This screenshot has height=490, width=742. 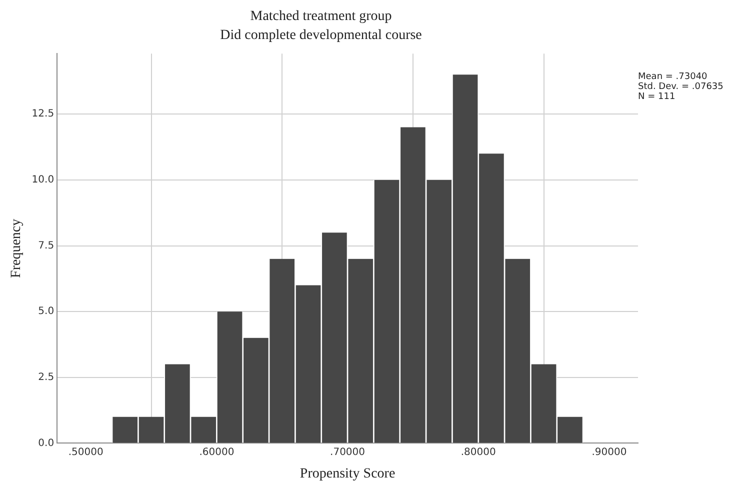 I want to click on y-axis-title: Frequency, so click(x=16, y=248).